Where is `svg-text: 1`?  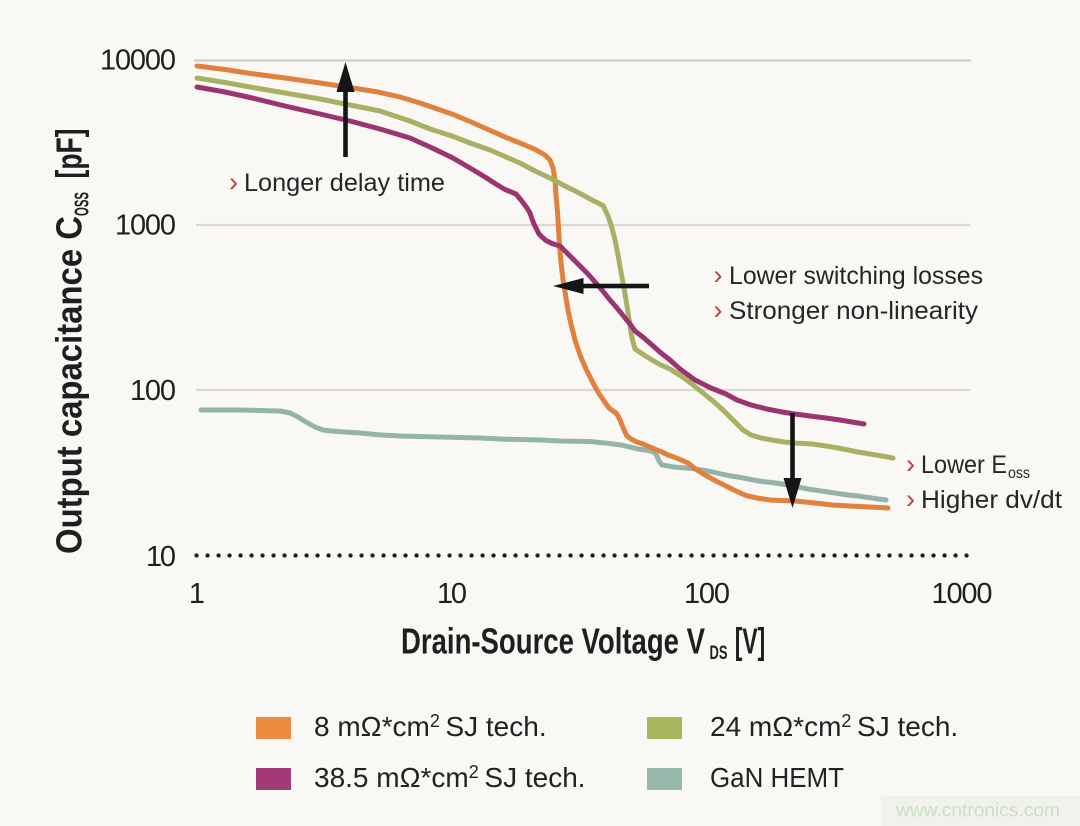 svg-text: 1 is located at coordinates (197, 594).